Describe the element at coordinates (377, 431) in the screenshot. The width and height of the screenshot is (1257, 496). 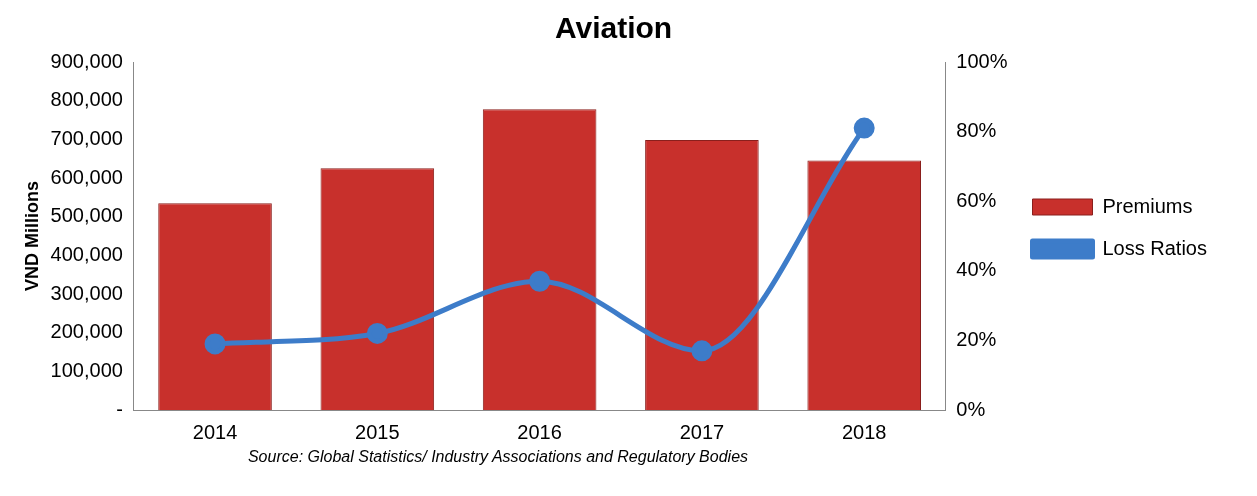
I see `x-tick-label: 2015` at that location.